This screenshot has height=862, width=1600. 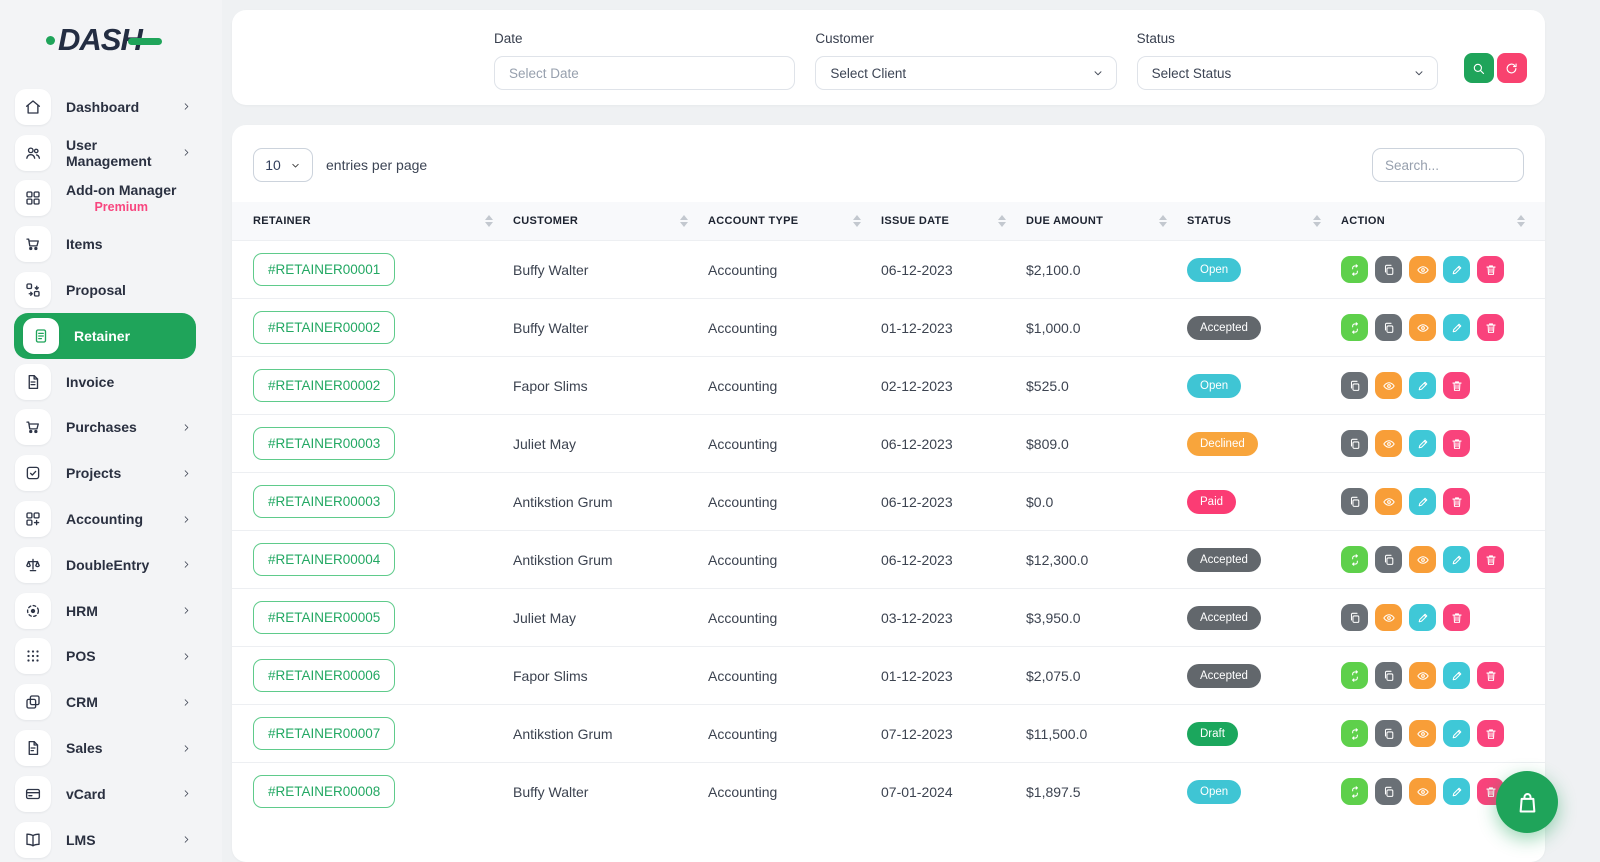 I want to click on column-header-retainer: RETAINER, so click(x=372, y=221).